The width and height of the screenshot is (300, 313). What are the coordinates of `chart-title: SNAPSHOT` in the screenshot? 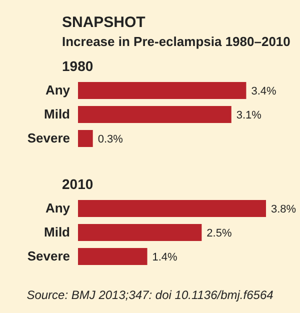 It's located at (104, 22).